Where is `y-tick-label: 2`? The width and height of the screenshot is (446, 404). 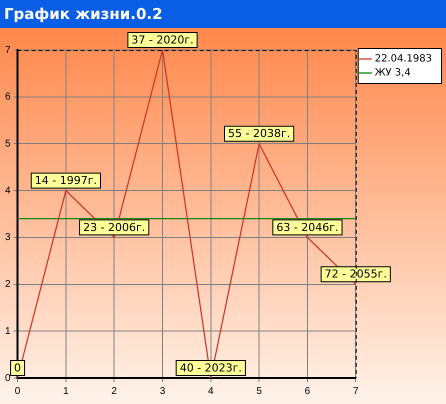
y-tick-label: 2 is located at coordinates (8, 284).